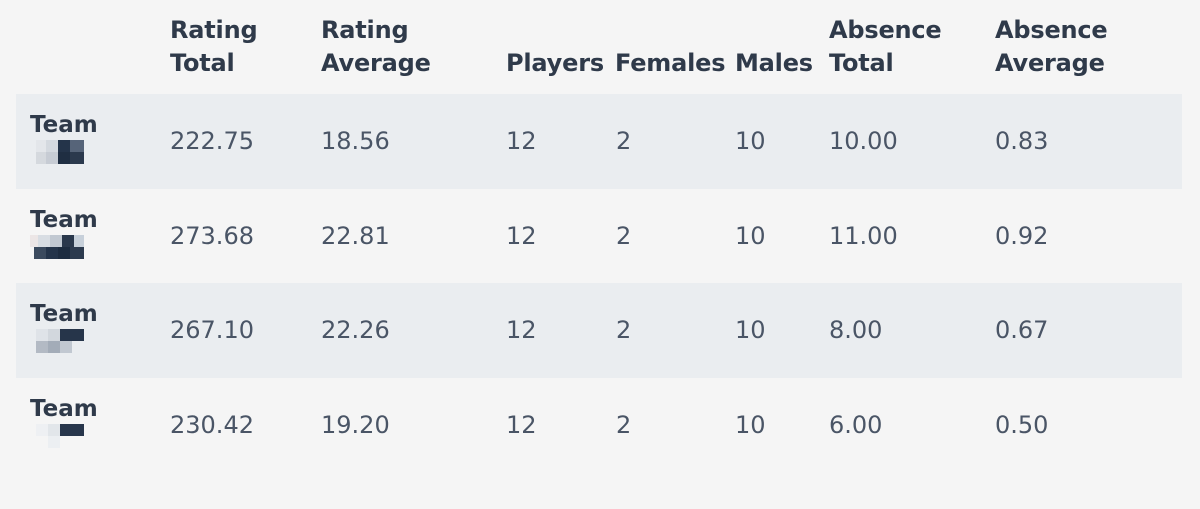 The image size is (1200, 509). I want to click on header-females: Females, so click(670, 63).